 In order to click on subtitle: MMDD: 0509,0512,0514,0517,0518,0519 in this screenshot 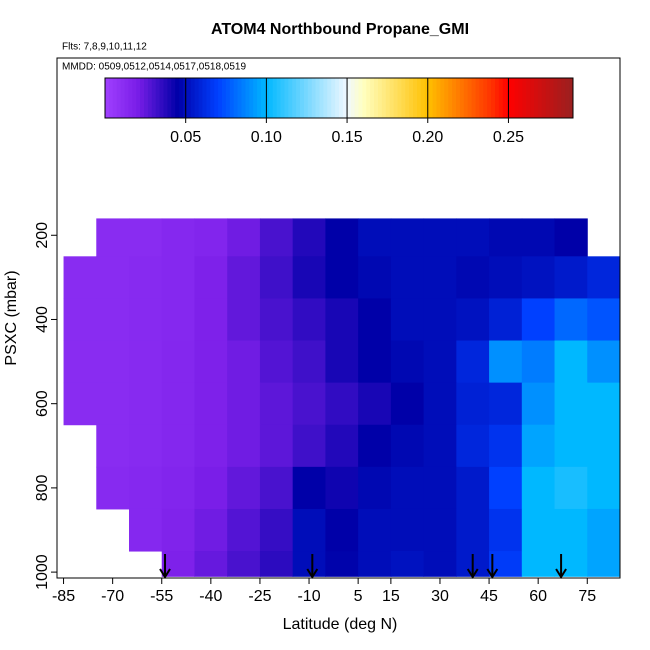, I will do `click(154, 67)`.